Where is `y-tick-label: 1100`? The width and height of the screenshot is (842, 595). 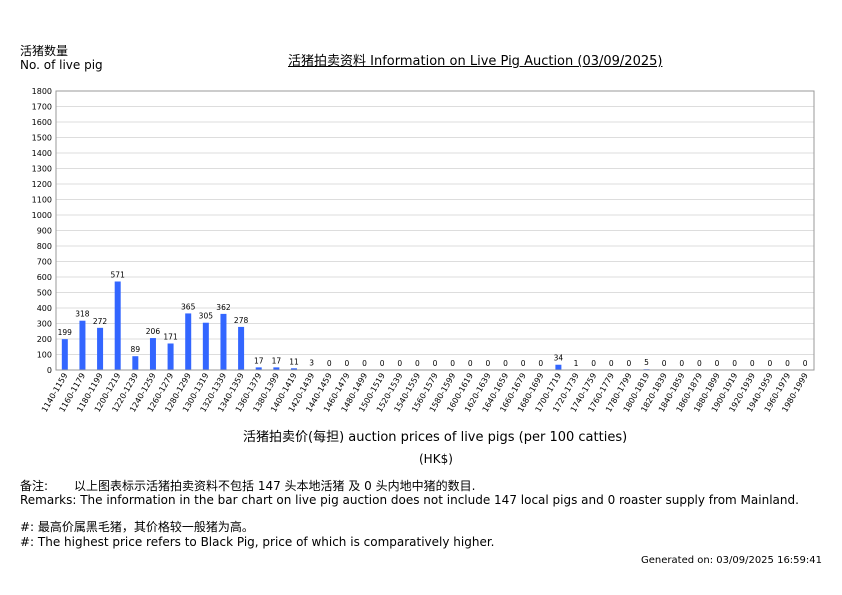
y-tick-label: 1100 is located at coordinates (42, 200).